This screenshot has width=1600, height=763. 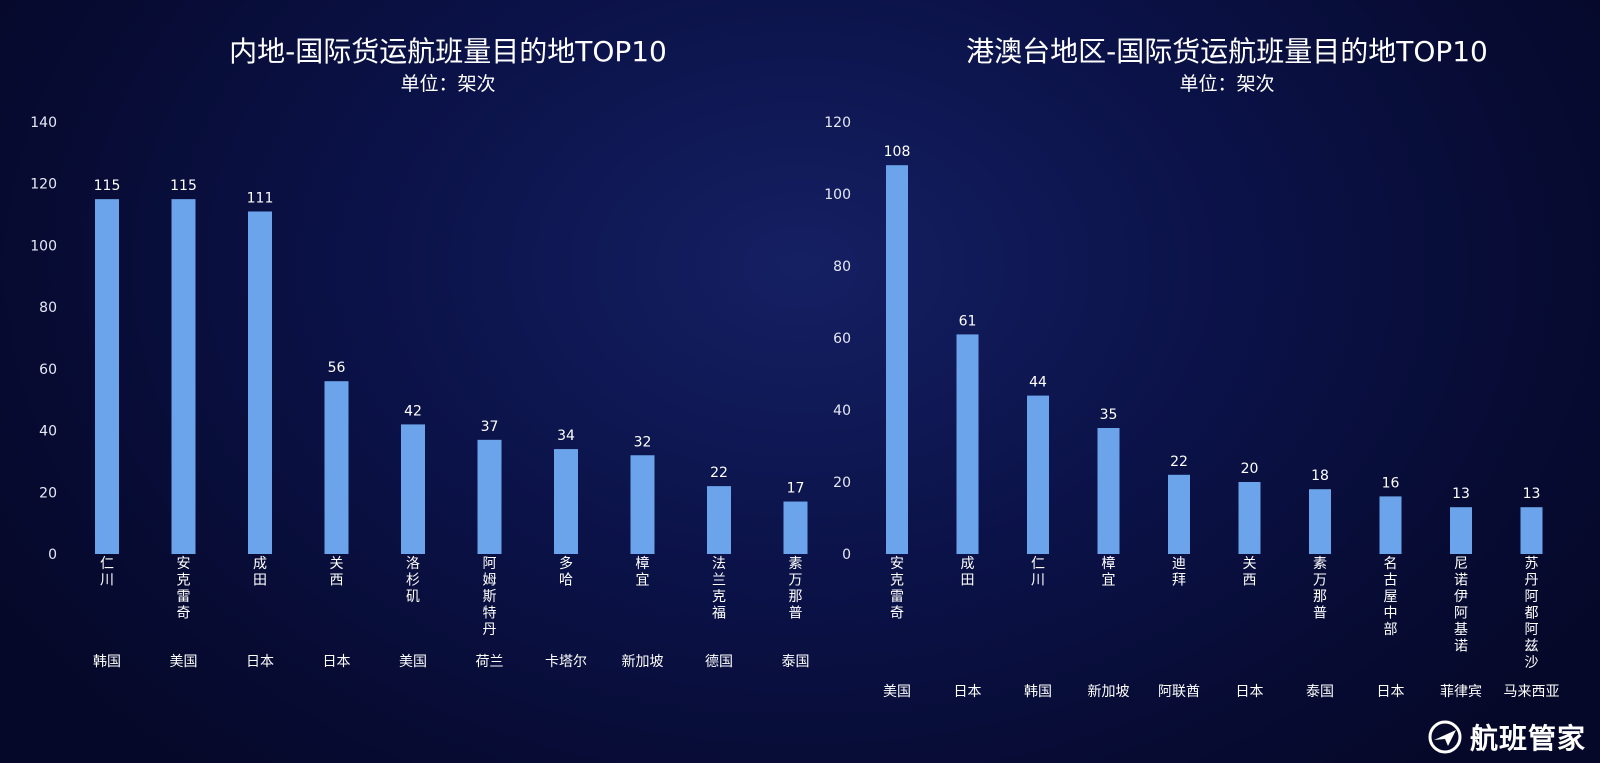 I want to click on bar-value-label: 16, so click(x=1391, y=483).